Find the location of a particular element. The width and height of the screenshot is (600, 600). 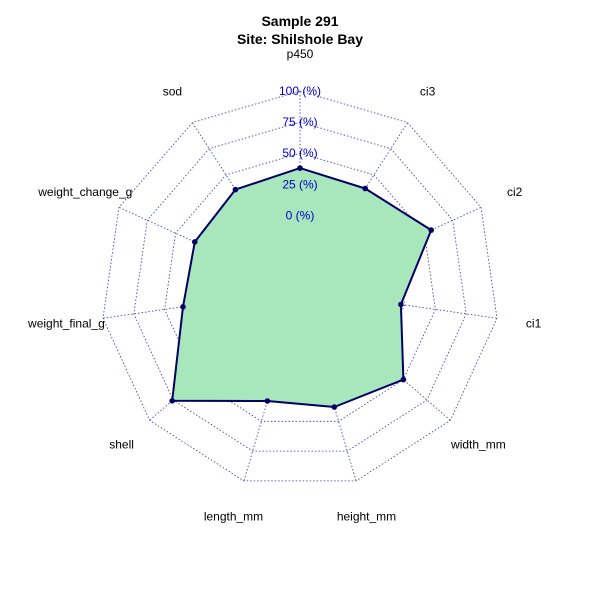

tick-label-2: 50 (%) is located at coordinates (299, 153).